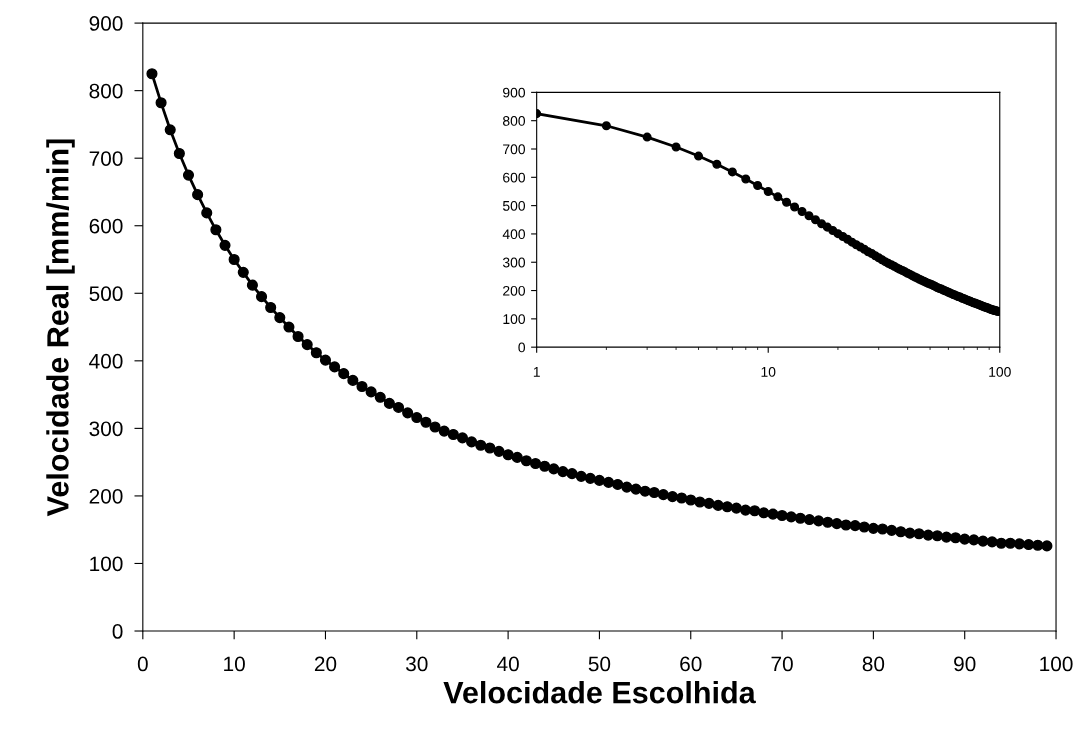 This screenshot has height=745, width=1082. What do you see at coordinates (417, 664) in the screenshot?
I see `x-tick-label: 30` at bounding box center [417, 664].